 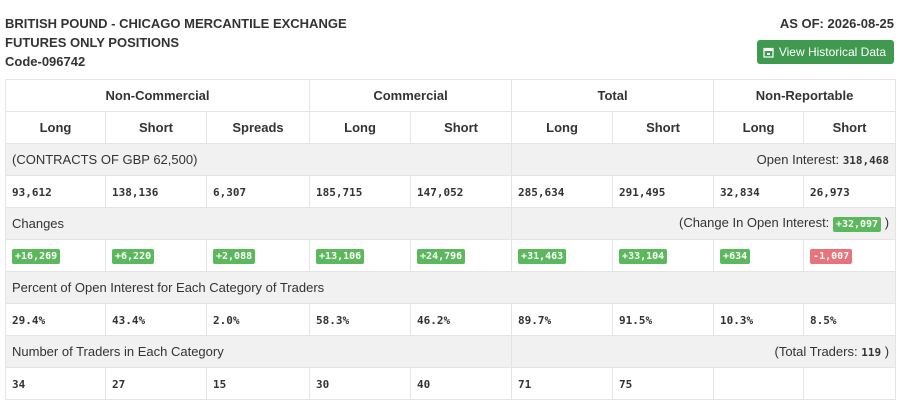 I want to click on value-cell: 34, so click(x=55, y=383).